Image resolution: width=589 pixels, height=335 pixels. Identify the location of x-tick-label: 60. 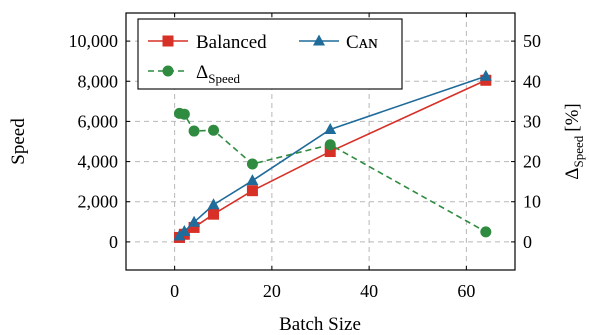
(466, 291).